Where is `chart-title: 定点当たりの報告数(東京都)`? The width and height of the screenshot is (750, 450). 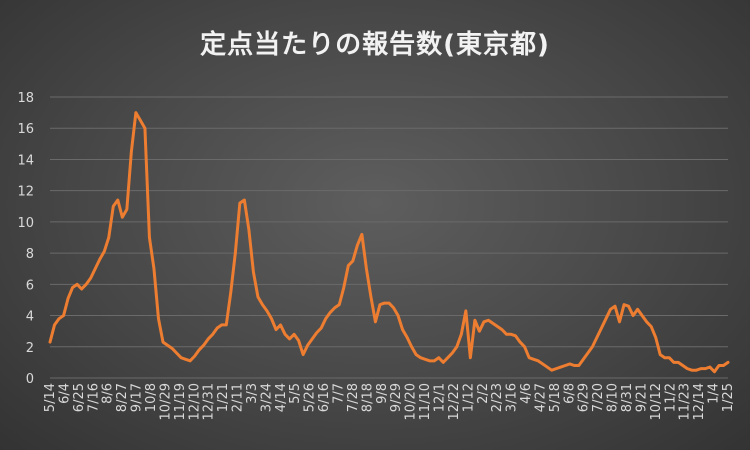
chart-title: 定点当たりの報告数(東京都) is located at coordinates (375, 45).